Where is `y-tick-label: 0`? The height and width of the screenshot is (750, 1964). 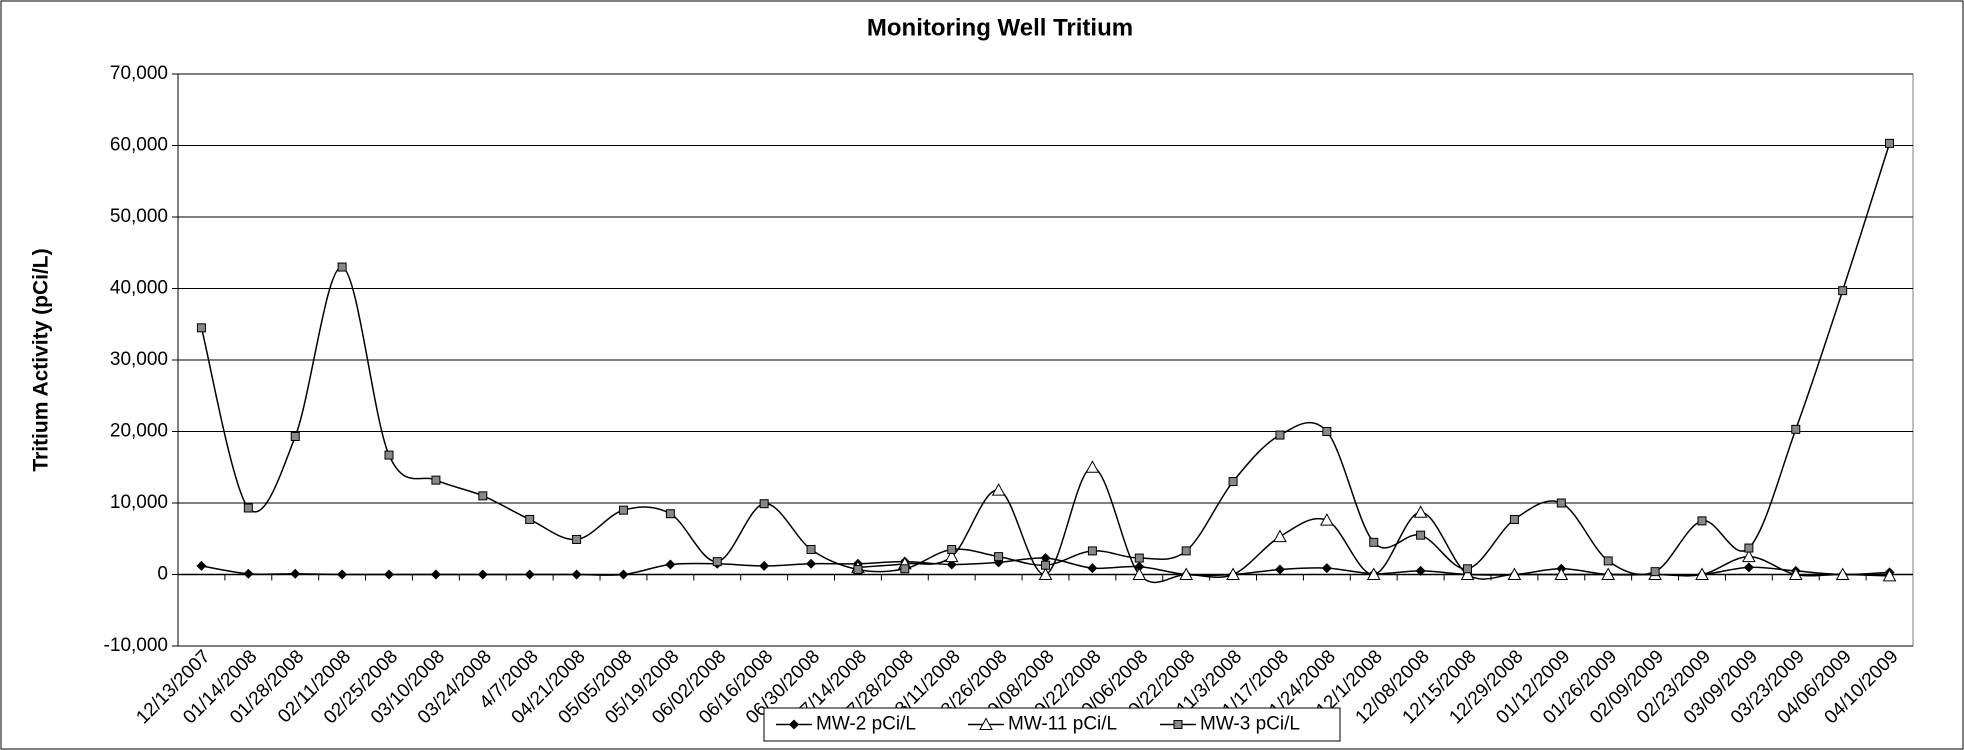
y-tick-label: 0 is located at coordinates (162, 574).